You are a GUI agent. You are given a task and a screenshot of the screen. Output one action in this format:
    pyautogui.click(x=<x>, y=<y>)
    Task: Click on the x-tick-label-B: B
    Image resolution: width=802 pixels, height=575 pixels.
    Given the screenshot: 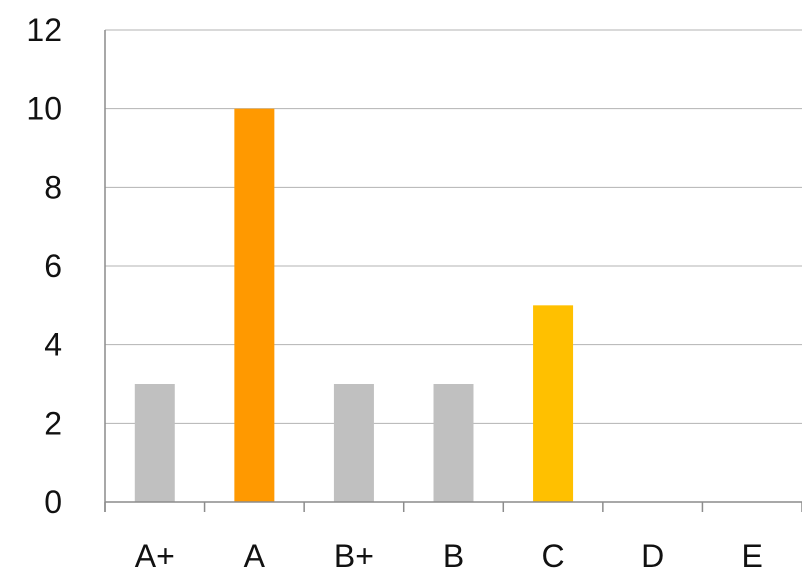 What is the action you would take?
    pyautogui.click(x=453, y=556)
    